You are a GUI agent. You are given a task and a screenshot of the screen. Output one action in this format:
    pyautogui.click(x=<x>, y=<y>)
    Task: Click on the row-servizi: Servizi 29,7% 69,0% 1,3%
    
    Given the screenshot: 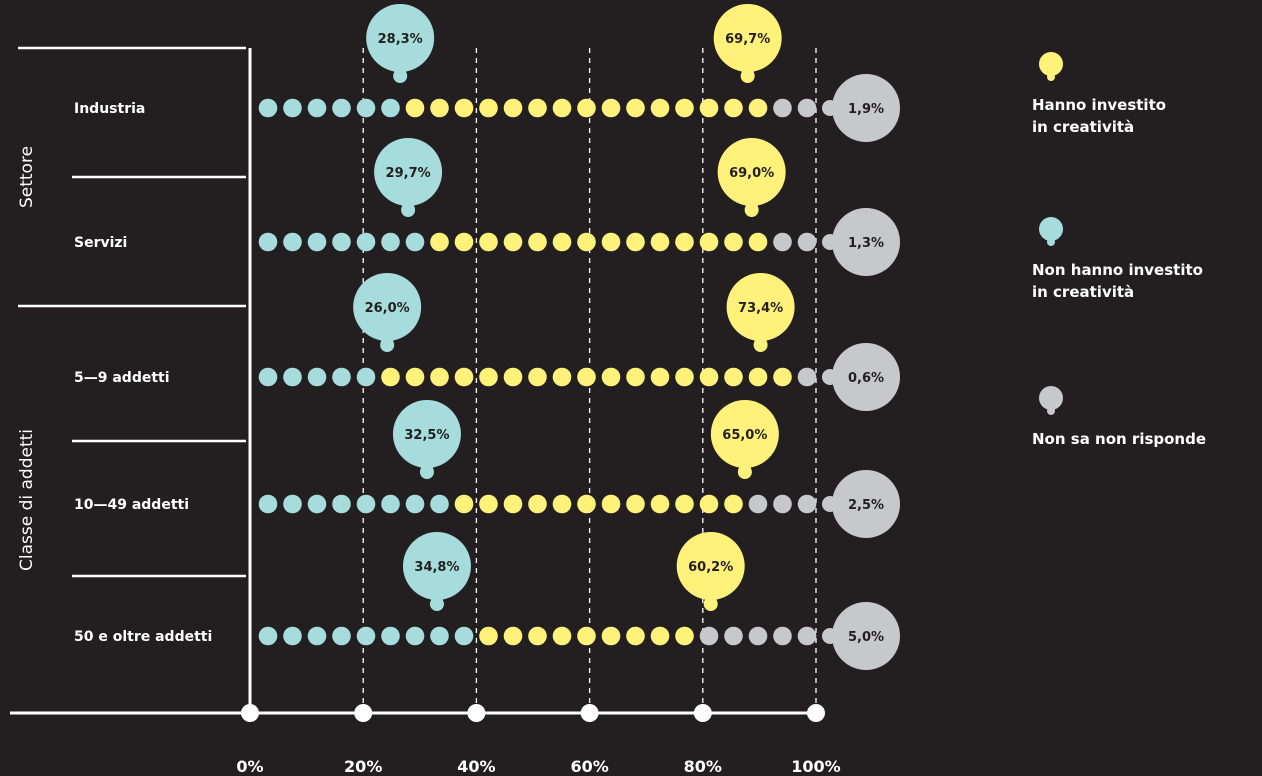 What is the action you would take?
    pyautogui.click(x=487, y=207)
    